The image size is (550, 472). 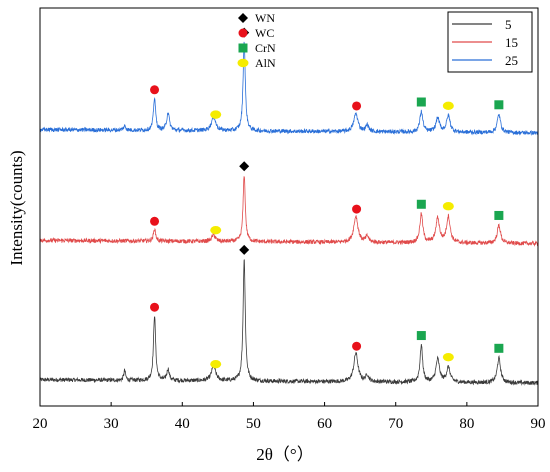 What do you see at coordinates (265, 18) in the screenshot?
I see `phase-legend-wn-label: WN` at bounding box center [265, 18].